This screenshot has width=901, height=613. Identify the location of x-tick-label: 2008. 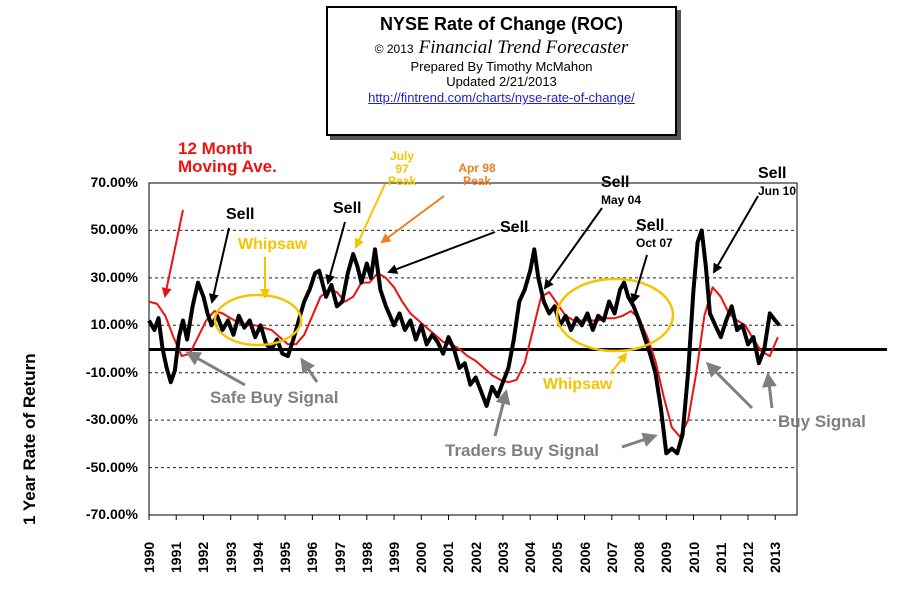
(639, 557).